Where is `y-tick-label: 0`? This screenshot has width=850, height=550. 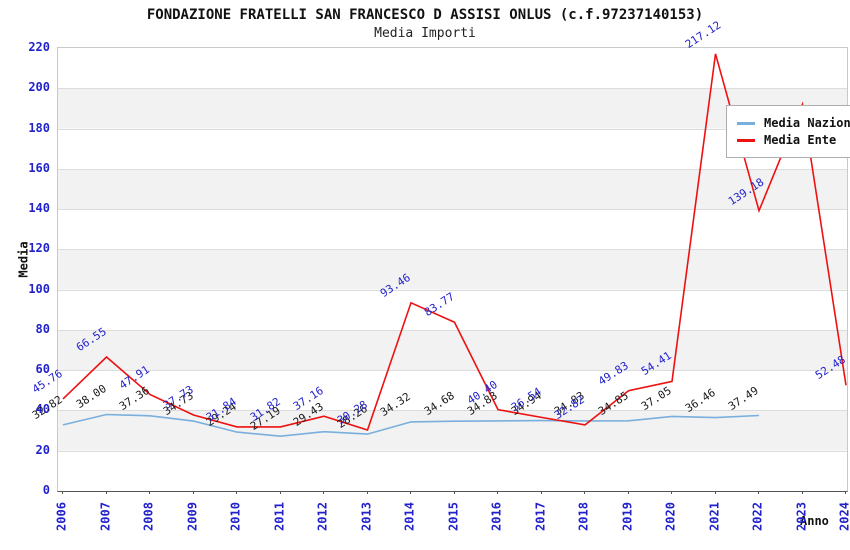 y-tick-label: 0 is located at coordinates (46, 490).